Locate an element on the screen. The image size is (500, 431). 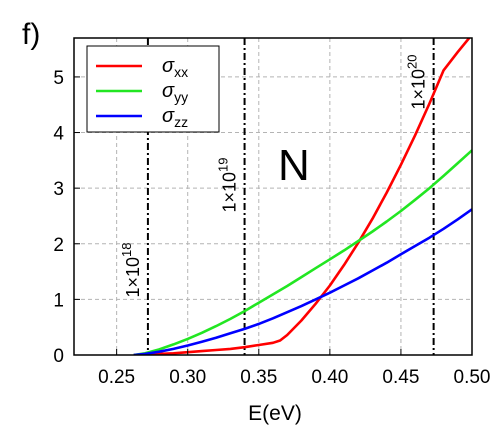
legend-label-sigma_yy: σyy is located at coordinates (175, 92).